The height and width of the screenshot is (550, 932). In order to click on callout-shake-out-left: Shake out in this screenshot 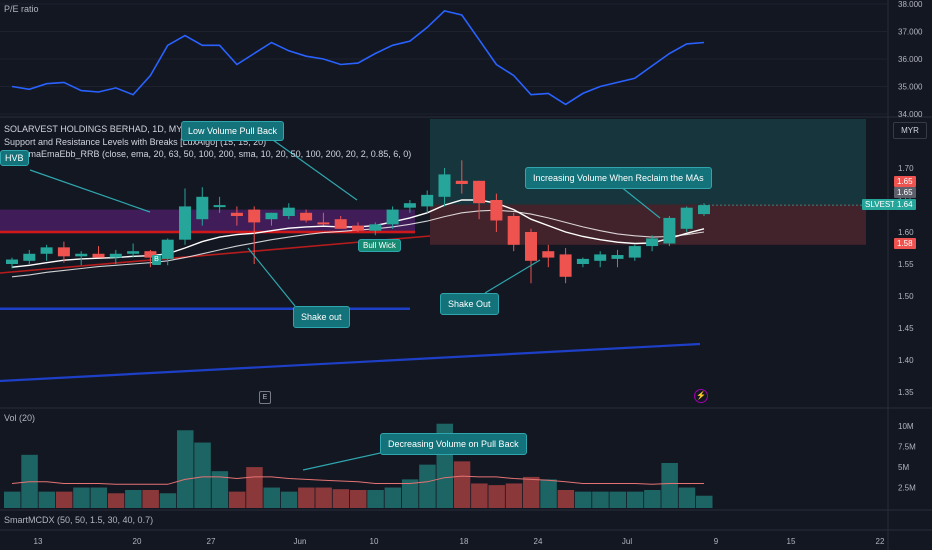, I will do `click(321, 317)`.